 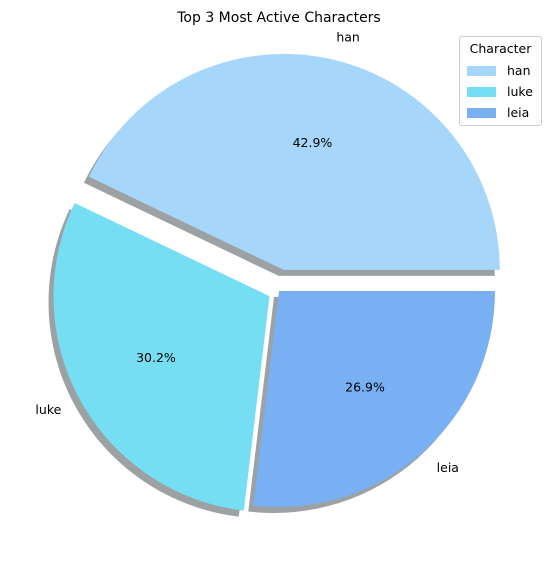 What do you see at coordinates (448, 467) in the screenshot?
I see `slice-label-leia: leia` at bounding box center [448, 467].